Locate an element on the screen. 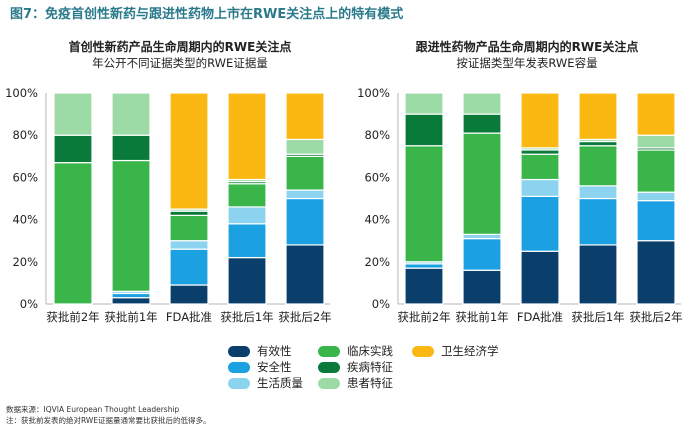 The image size is (692, 431). left-category-label: 获批后2年 is located at coordinates (304, 317).